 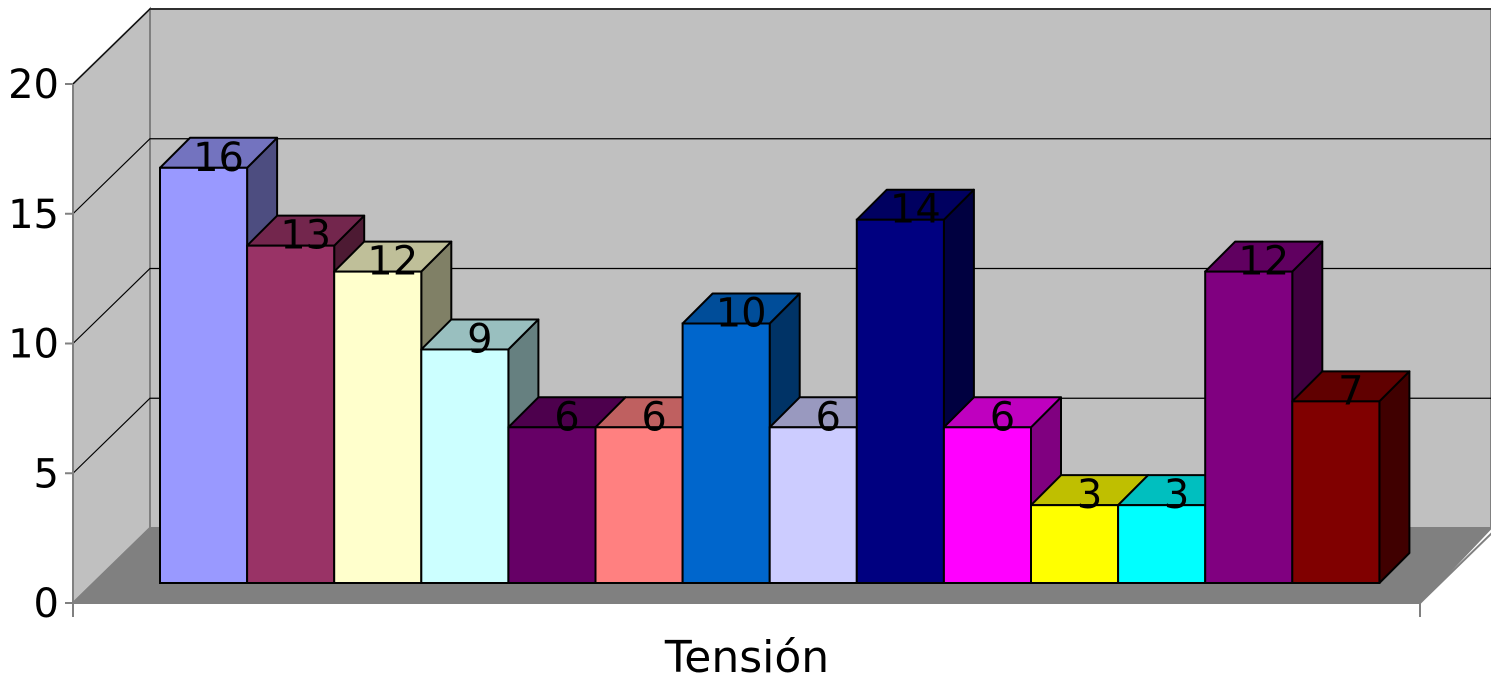 What do you see at coordinates (33, 85) in the screenshot?
I see `y-tick-label: 20` at bounding box center [33, 85].